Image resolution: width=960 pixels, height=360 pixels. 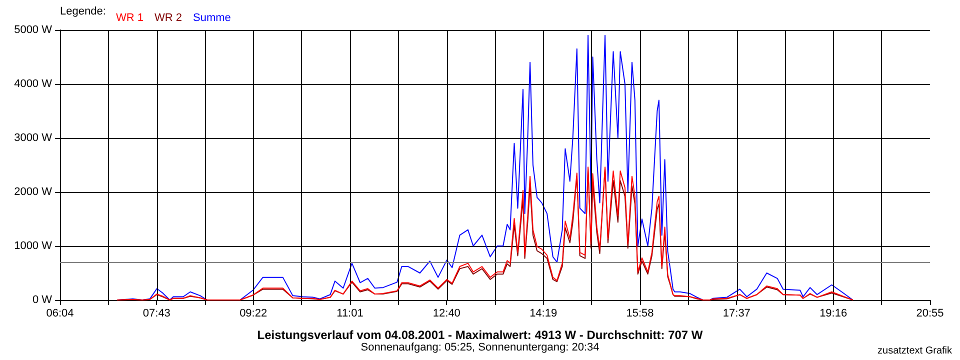 I want to click on x-tick-label: 09:22, so click(x=254, y=314).